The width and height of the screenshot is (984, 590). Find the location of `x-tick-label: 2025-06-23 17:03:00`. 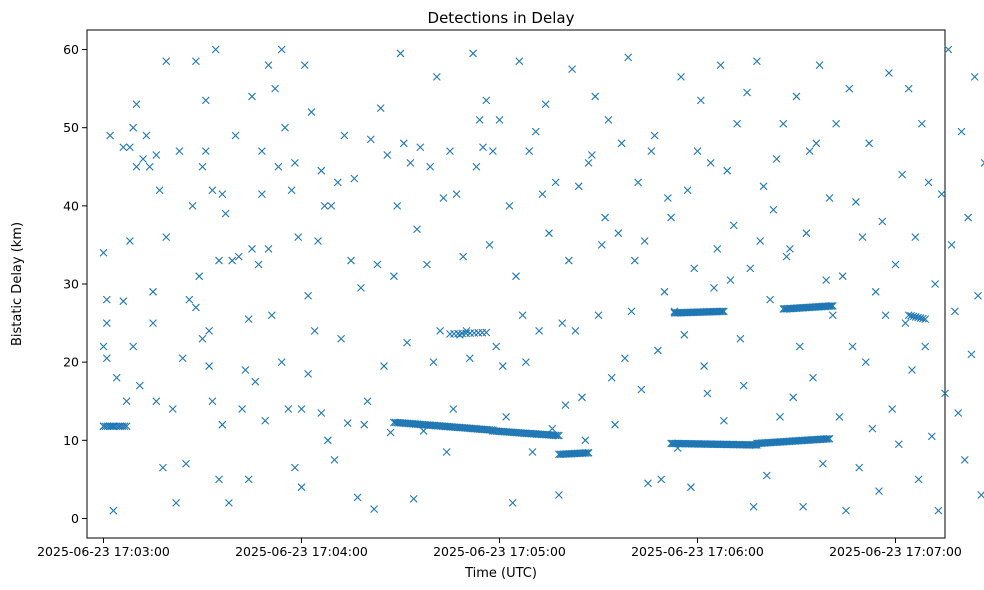

x-tick-label: 2025-06-23 17:03:00 is located at coordinates (103, 551).